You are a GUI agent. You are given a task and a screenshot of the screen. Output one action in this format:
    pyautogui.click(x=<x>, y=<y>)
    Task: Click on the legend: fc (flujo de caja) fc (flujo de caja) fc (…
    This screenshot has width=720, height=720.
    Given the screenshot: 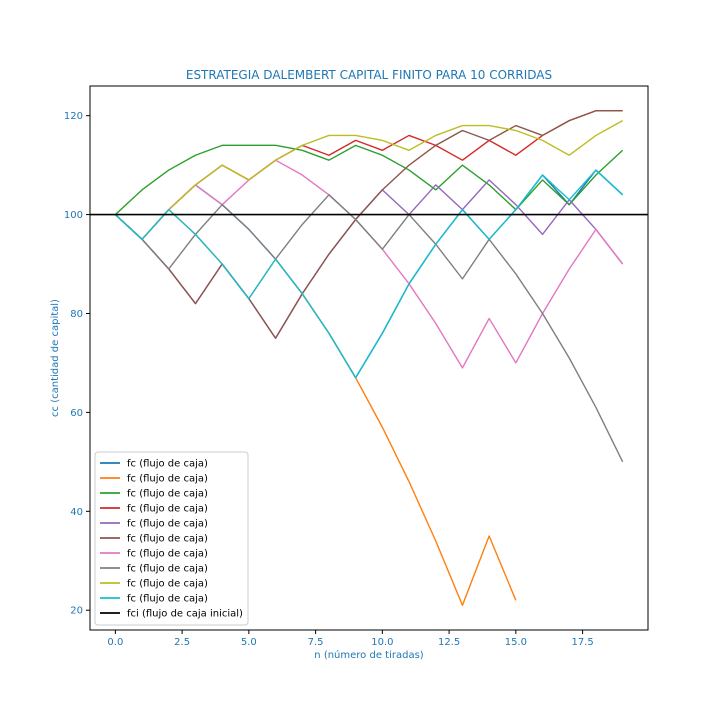 What is the action you would take?
    pyautogui.click(x=171, y=538)
    